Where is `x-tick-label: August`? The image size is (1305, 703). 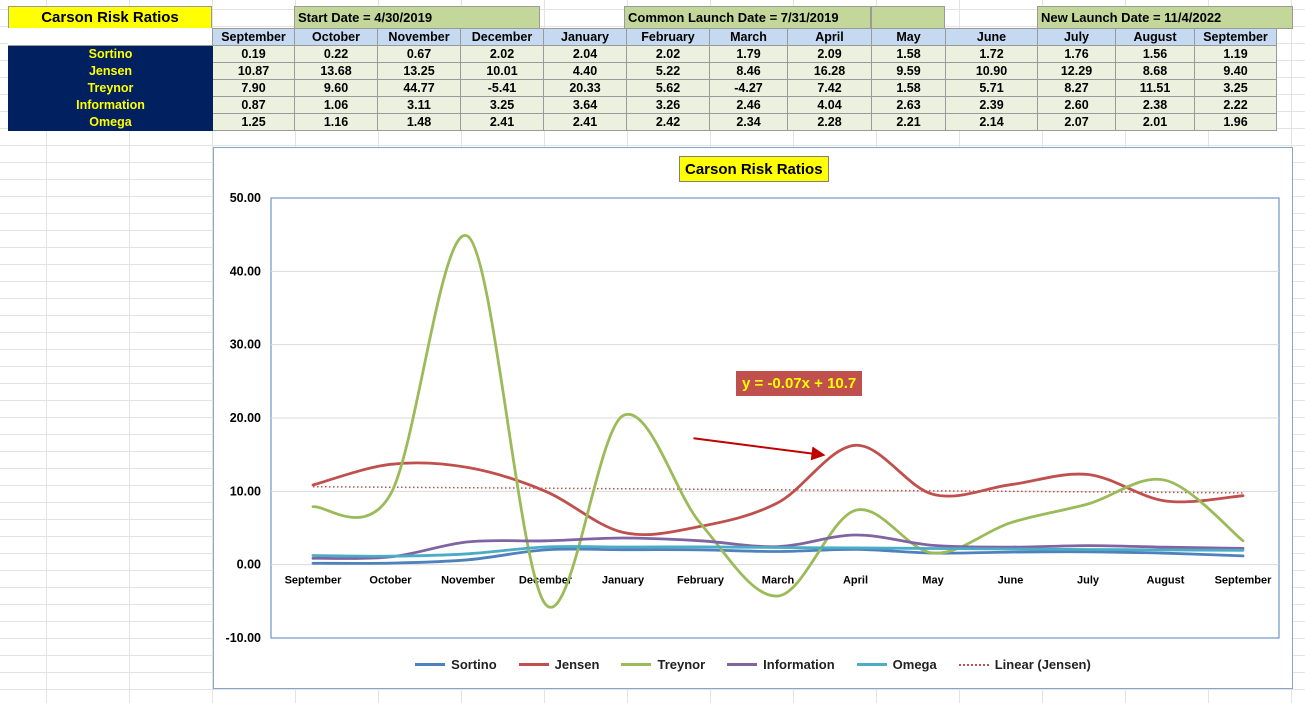
x-tick-label: August is located at coordinates (1166, 581).